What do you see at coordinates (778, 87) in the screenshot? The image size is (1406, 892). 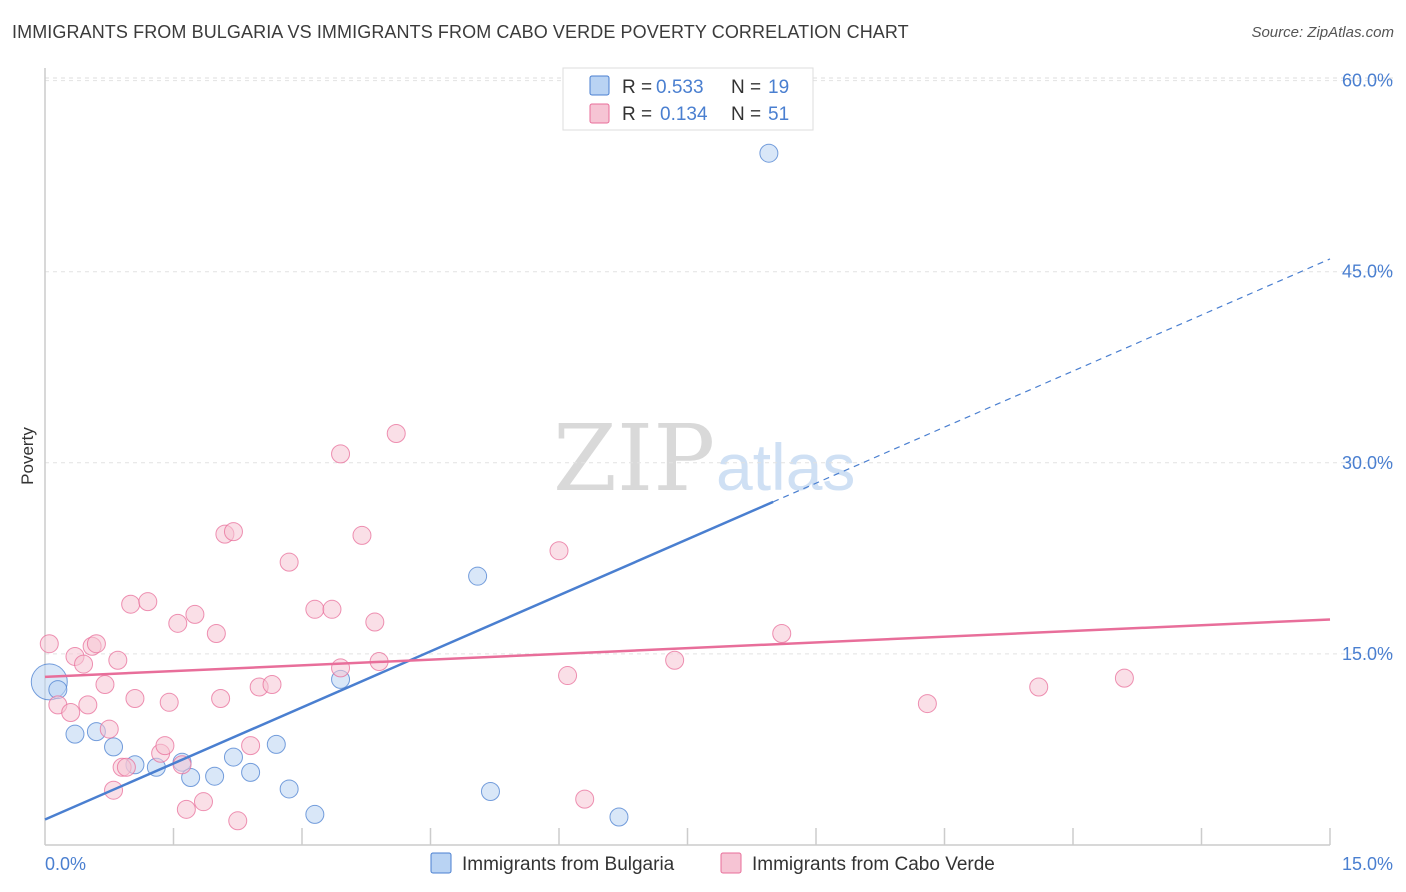 I see `stats-n-value-bulgaria: 19` at bounding box center [778, 87].